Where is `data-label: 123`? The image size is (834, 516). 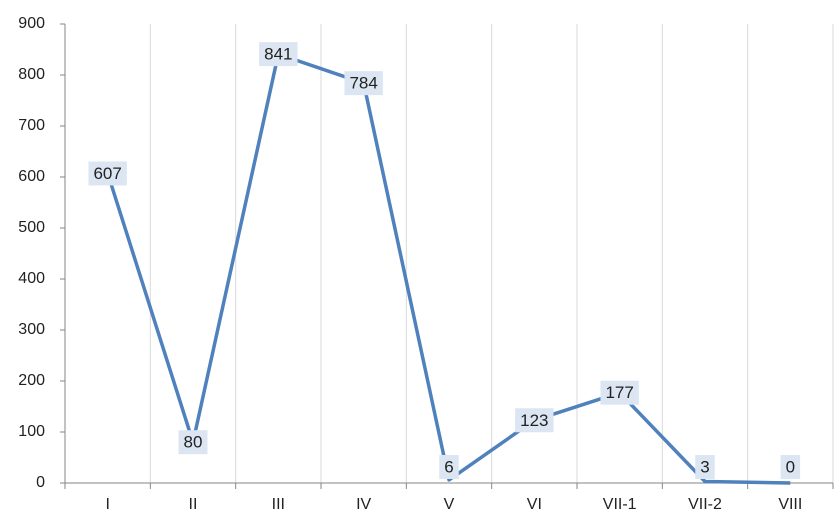 data-label: 123 is located at coordinates (534, 420).